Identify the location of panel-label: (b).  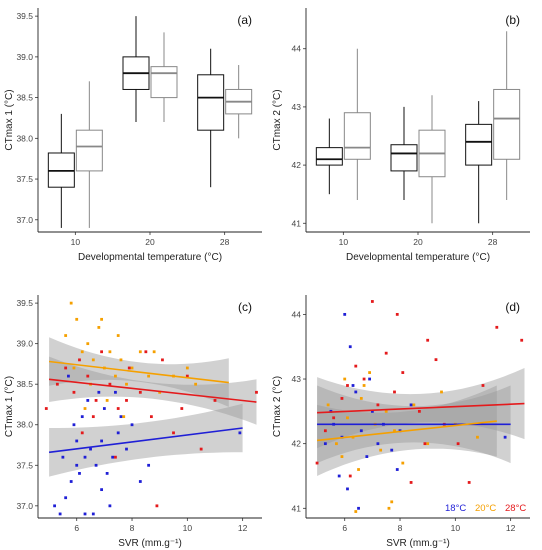
(512, 20).